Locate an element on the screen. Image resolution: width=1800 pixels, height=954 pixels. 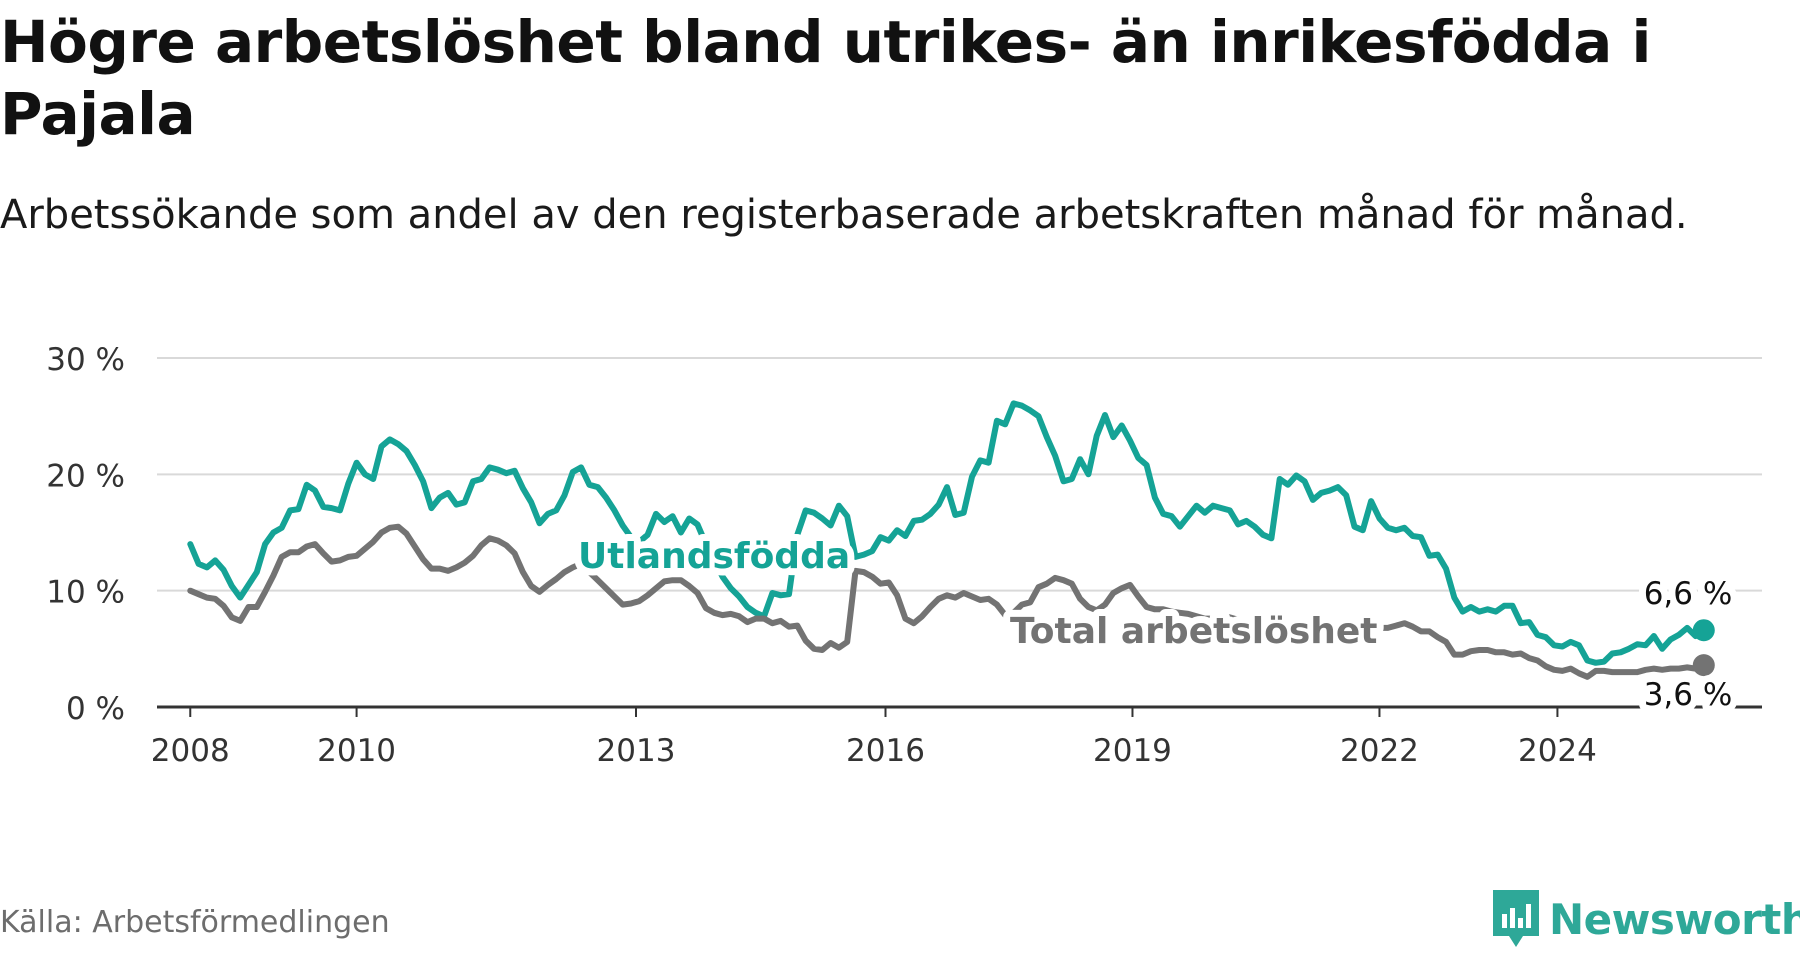
x-tick-label: 2010 is located at coordinates (356, 751).